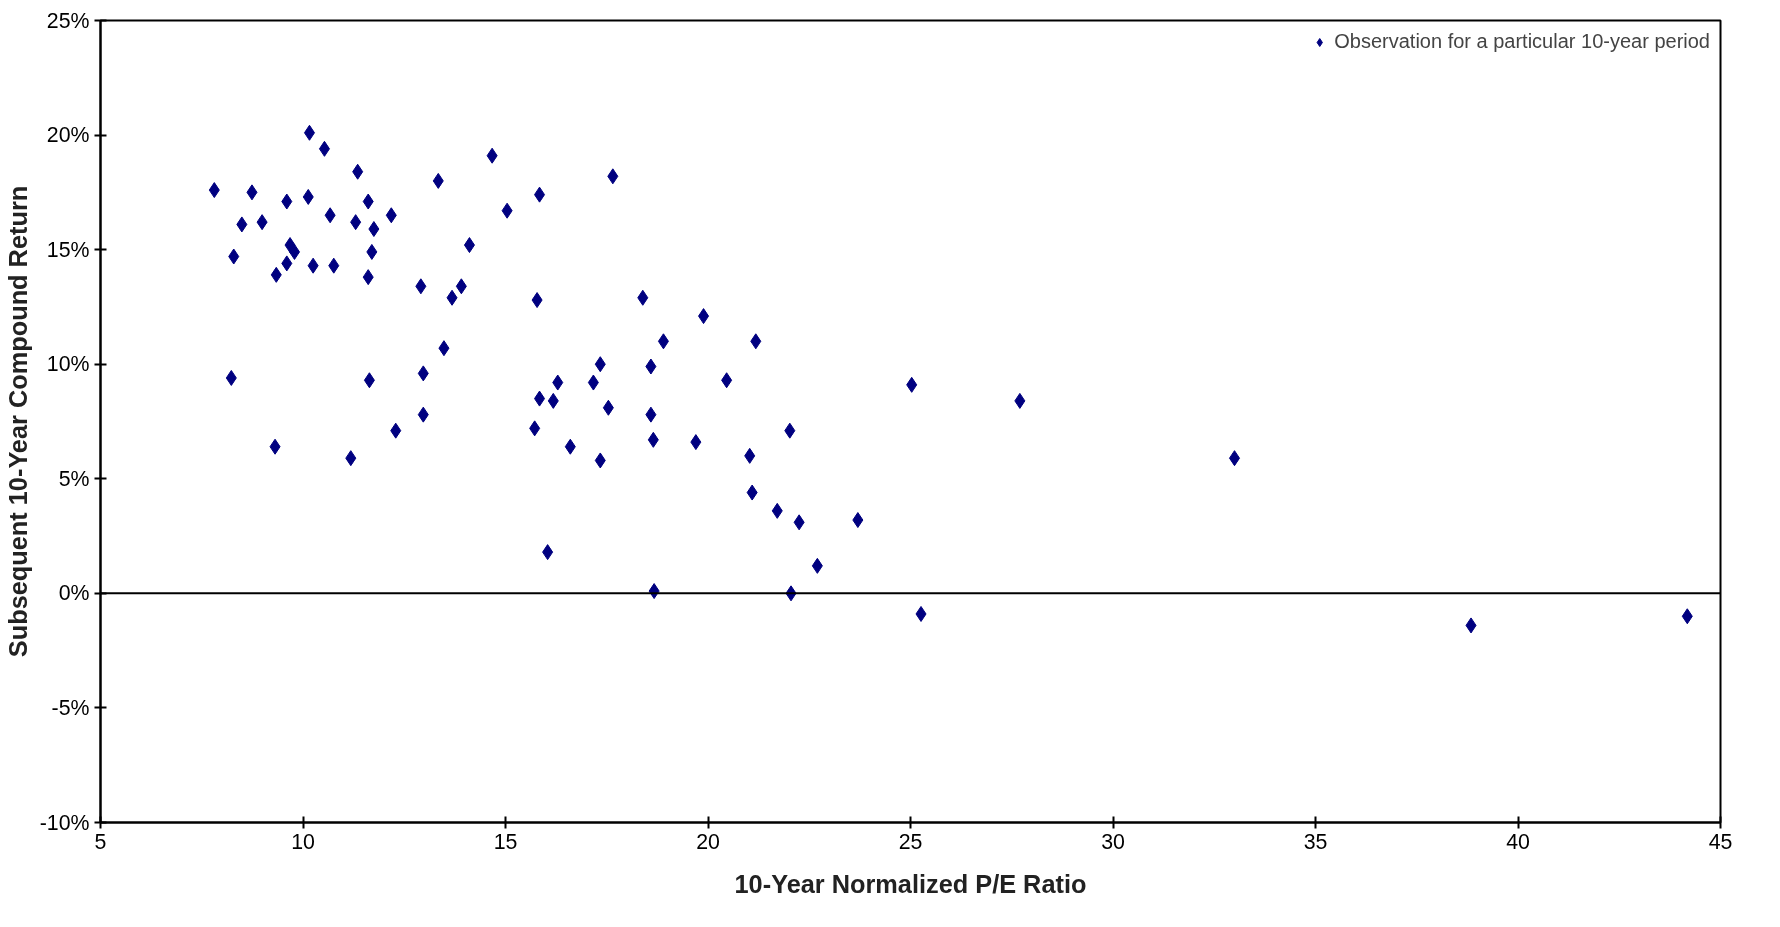  Describe the element at coordinates (68, 135) in the screenshot. I see `y-tick-label: 20%` at that location.